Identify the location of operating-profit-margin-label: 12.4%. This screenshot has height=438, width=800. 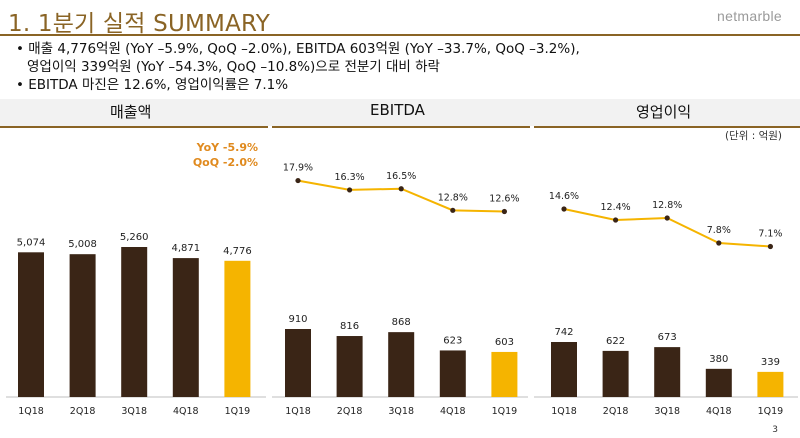
(616, 207).